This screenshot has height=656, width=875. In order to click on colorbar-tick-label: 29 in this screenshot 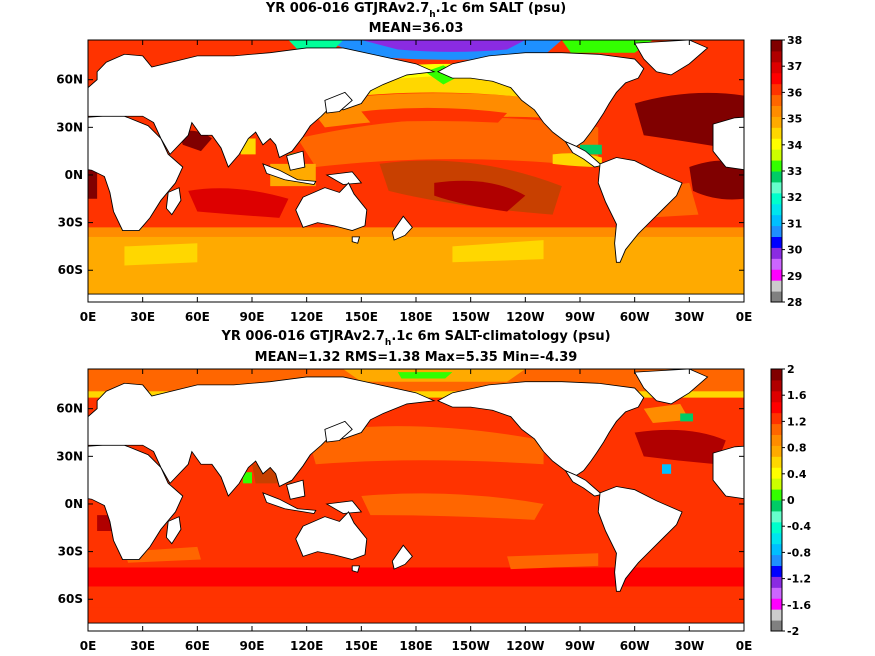, I will do `click(794, 276)`.